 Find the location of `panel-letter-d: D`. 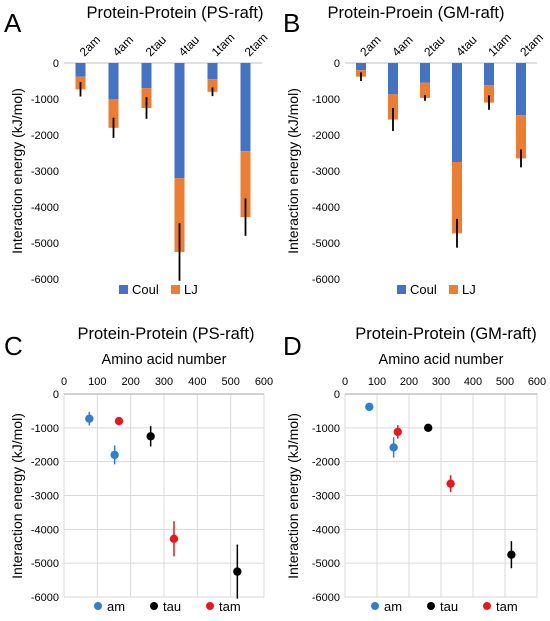

panel-letter-d: D is located at coordinates (292, 346).